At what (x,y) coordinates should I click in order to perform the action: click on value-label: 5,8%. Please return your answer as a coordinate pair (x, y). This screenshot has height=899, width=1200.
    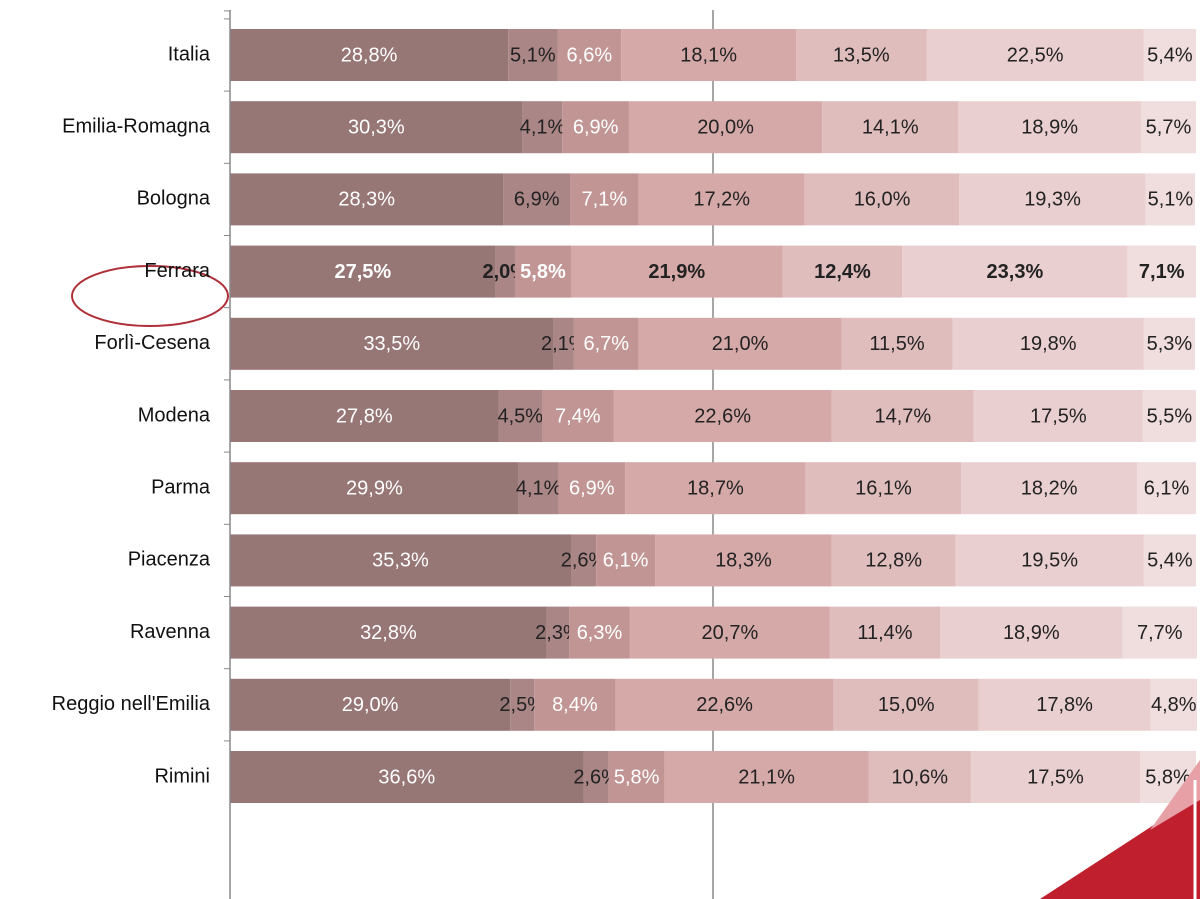
    Looking at the image, I should click on (637, 777).